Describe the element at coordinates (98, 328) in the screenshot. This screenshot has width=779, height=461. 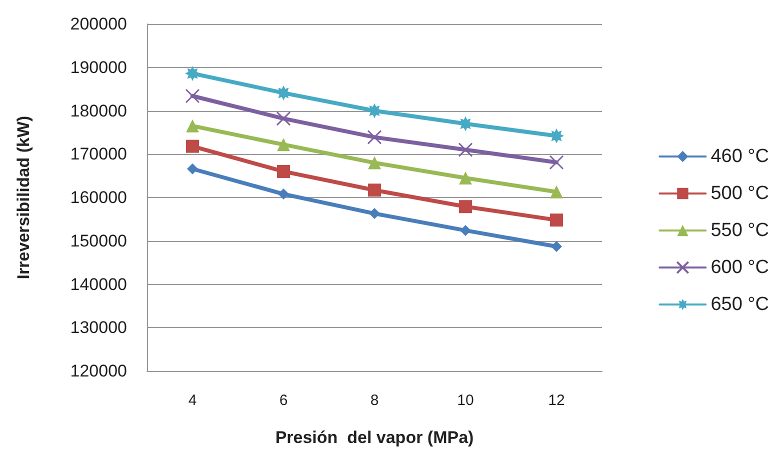
I see `y-tick-label: 130000` at that location.